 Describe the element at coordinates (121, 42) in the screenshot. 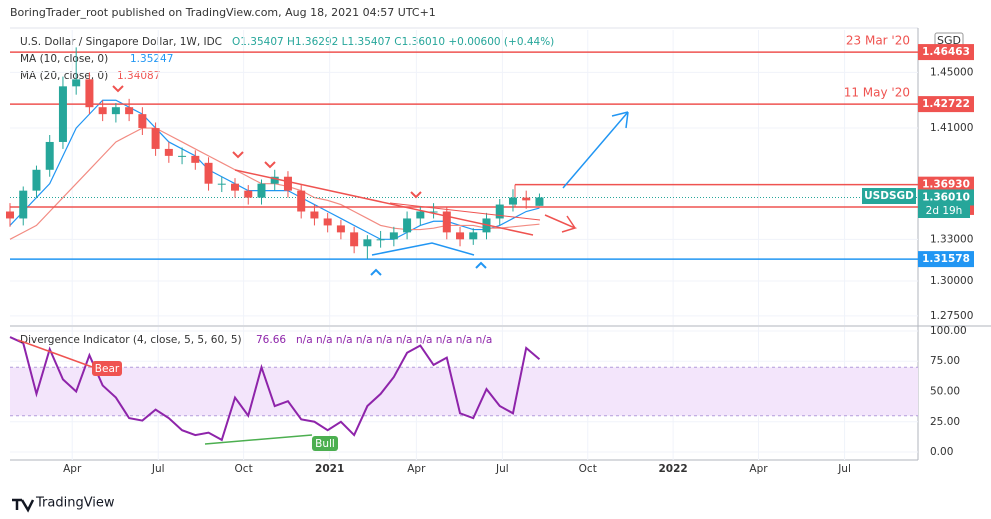

I see `symbol: U.S. Dollar / Singapore Dollar, 1W, IDC` at that location.